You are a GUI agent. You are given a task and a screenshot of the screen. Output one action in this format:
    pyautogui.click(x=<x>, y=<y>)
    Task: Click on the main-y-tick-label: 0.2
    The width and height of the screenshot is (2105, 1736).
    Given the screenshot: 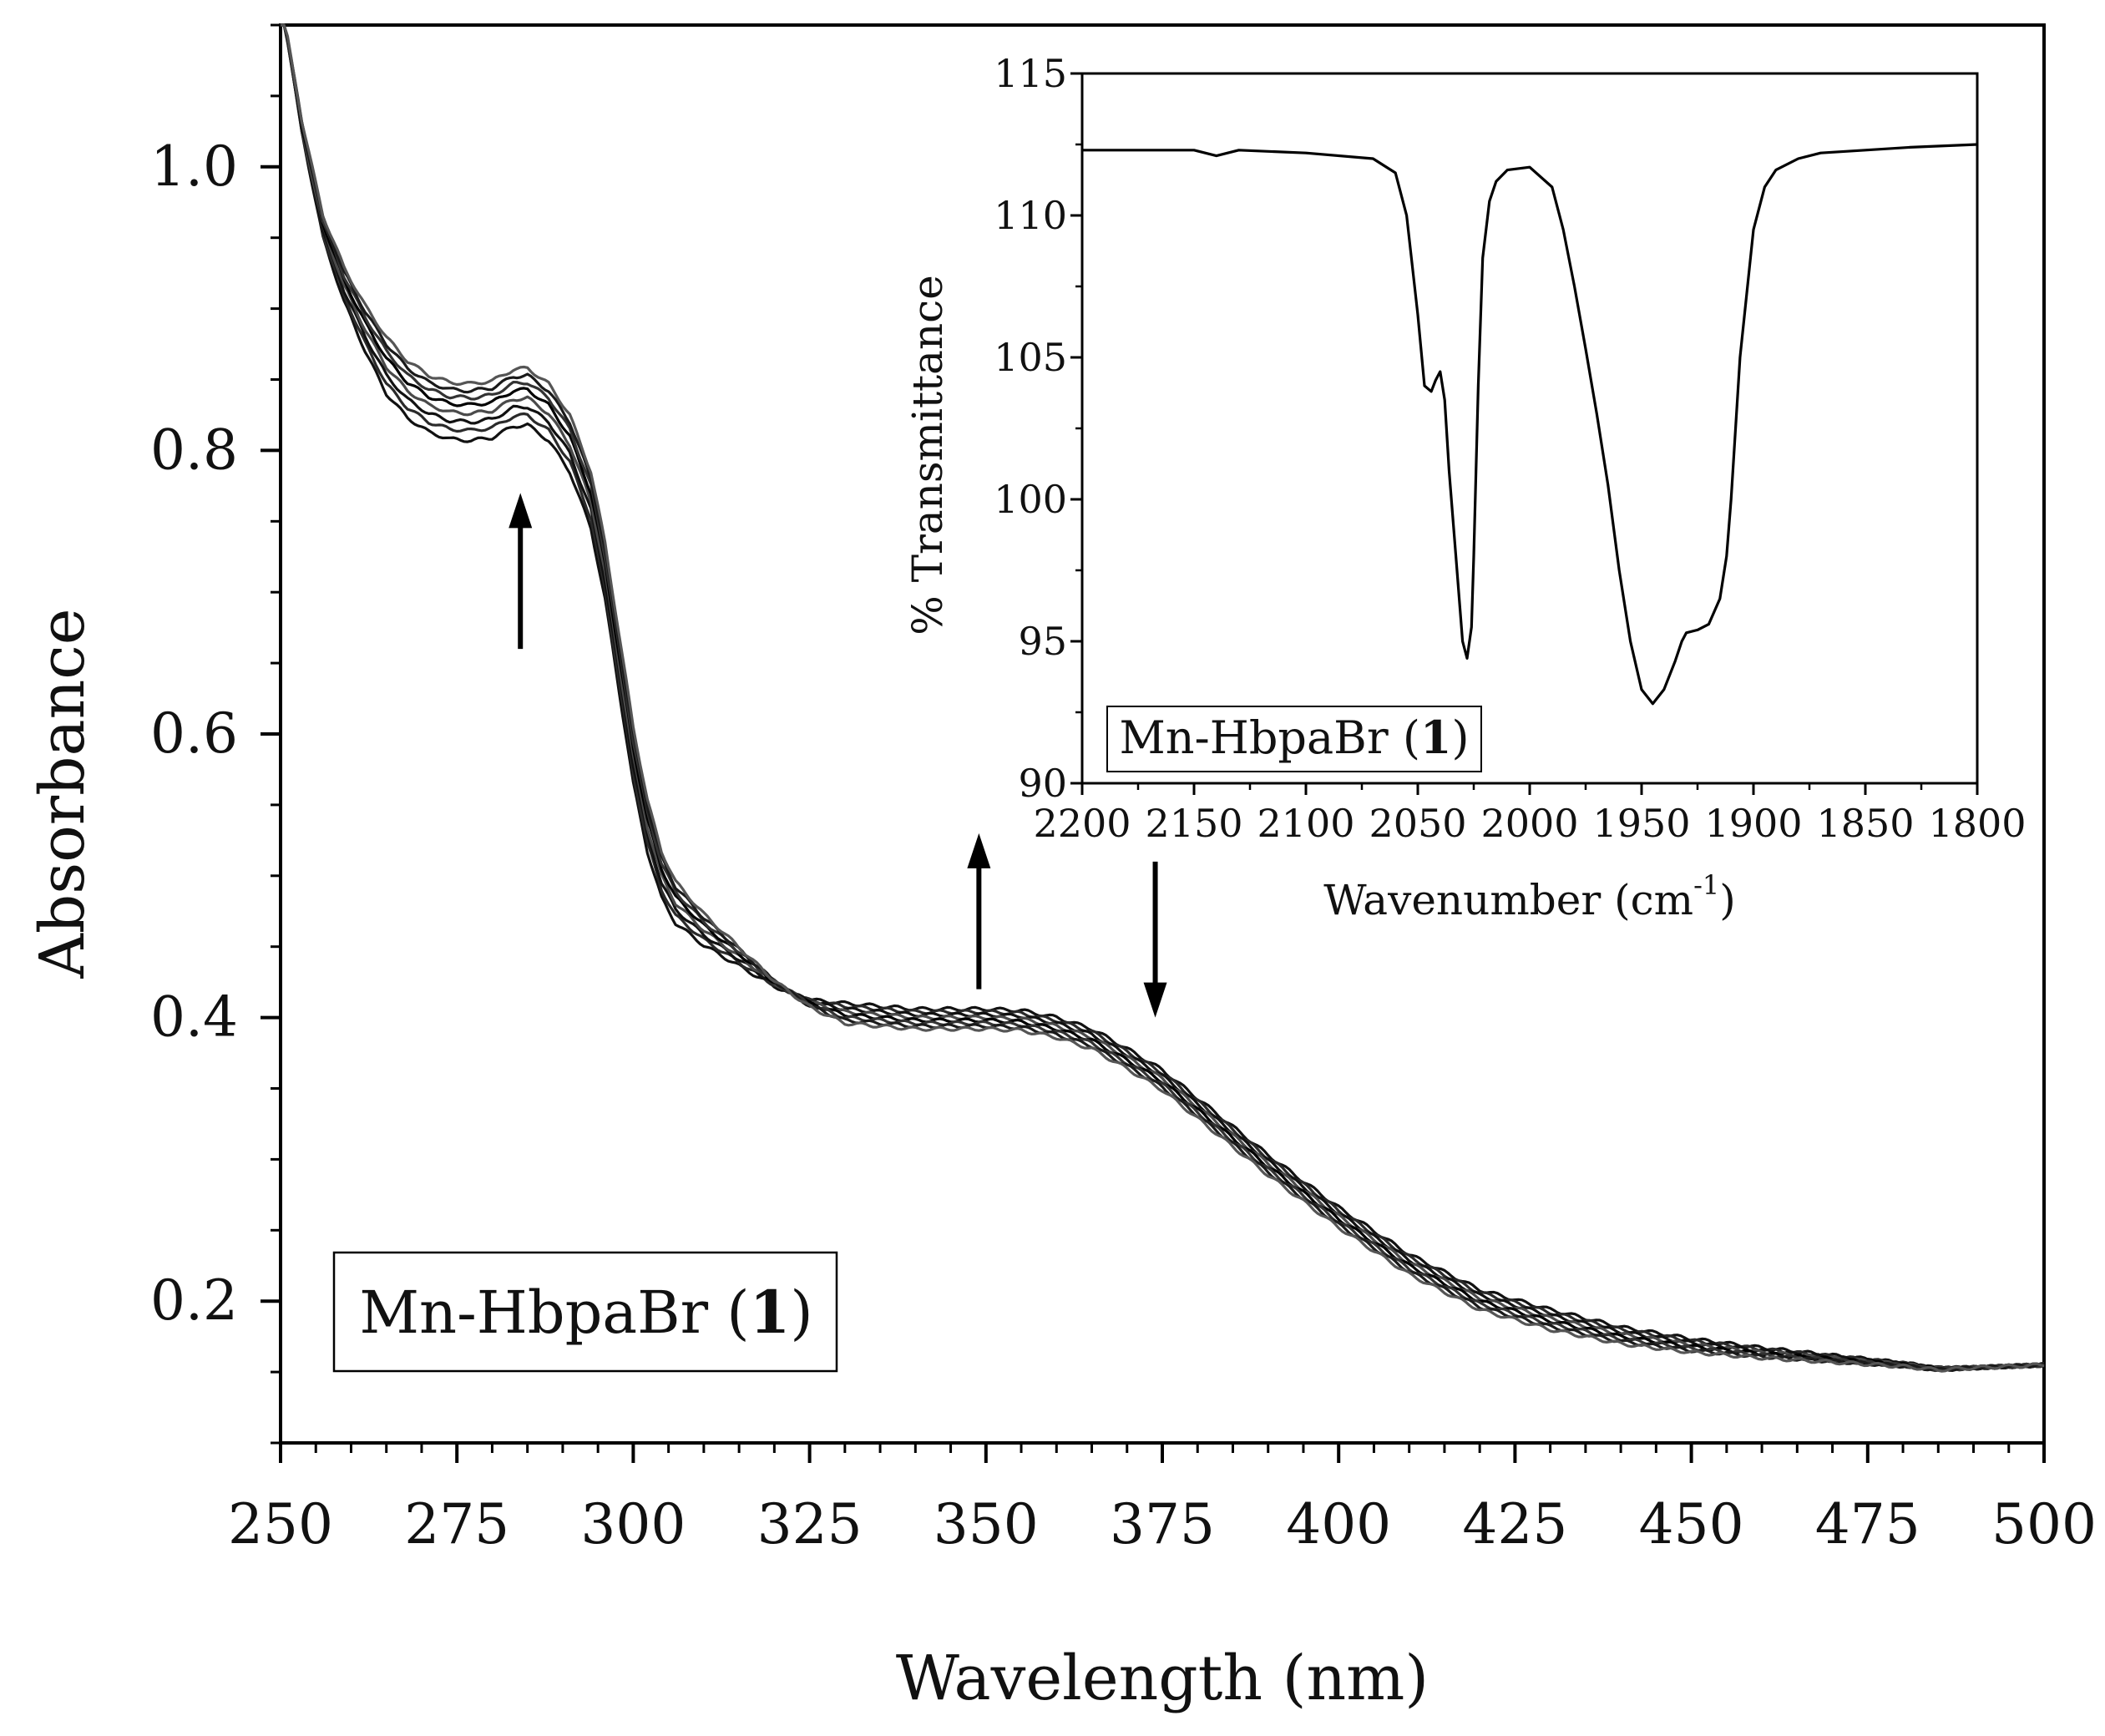 What is the action you would take?
    pyautogui.click(x=194, y=1300)
    